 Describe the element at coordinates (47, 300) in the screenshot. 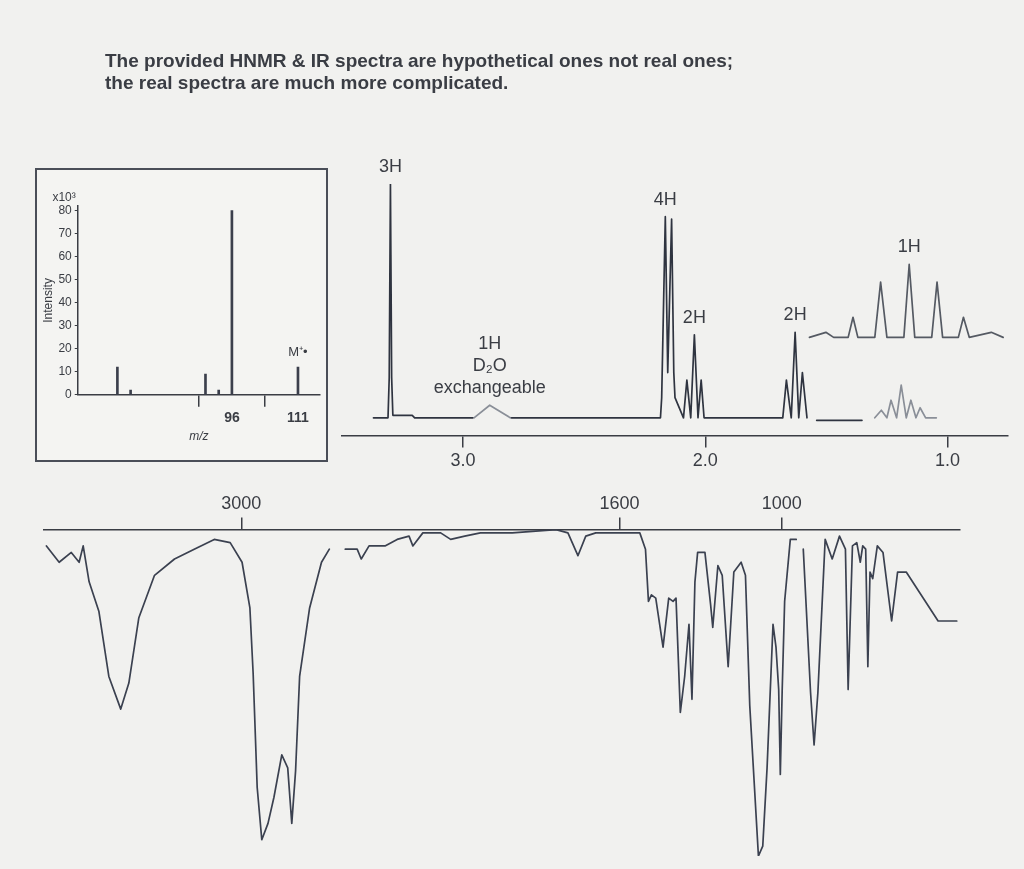

I see `y-axis-title: Intensity` at that location.